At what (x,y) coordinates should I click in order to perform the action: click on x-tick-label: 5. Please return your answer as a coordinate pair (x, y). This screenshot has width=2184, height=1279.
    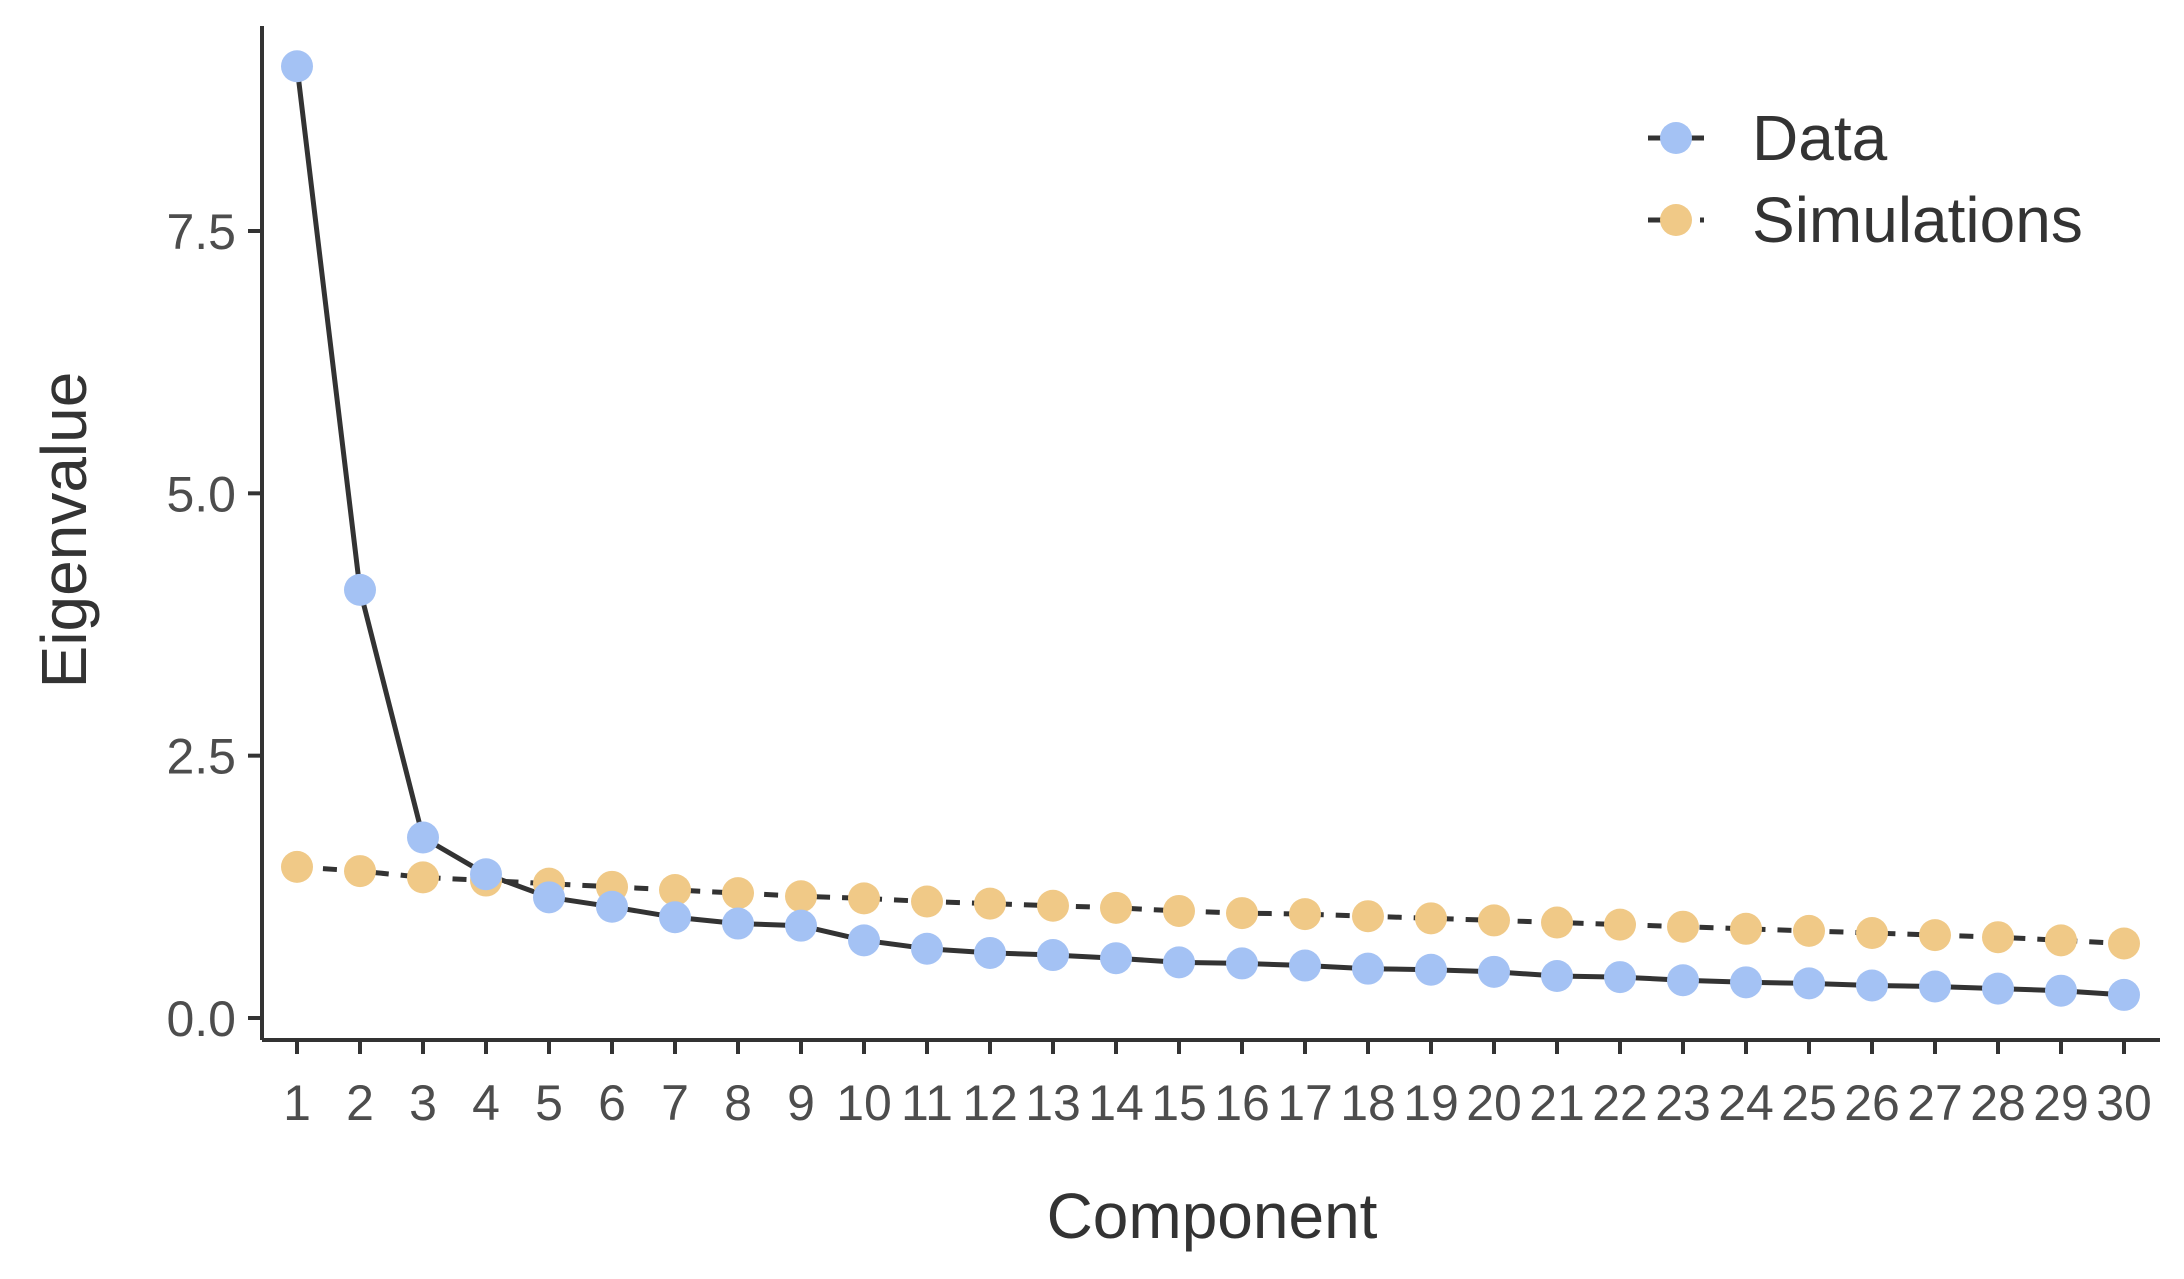
    Looking at the image, I should click on (549, 1103).